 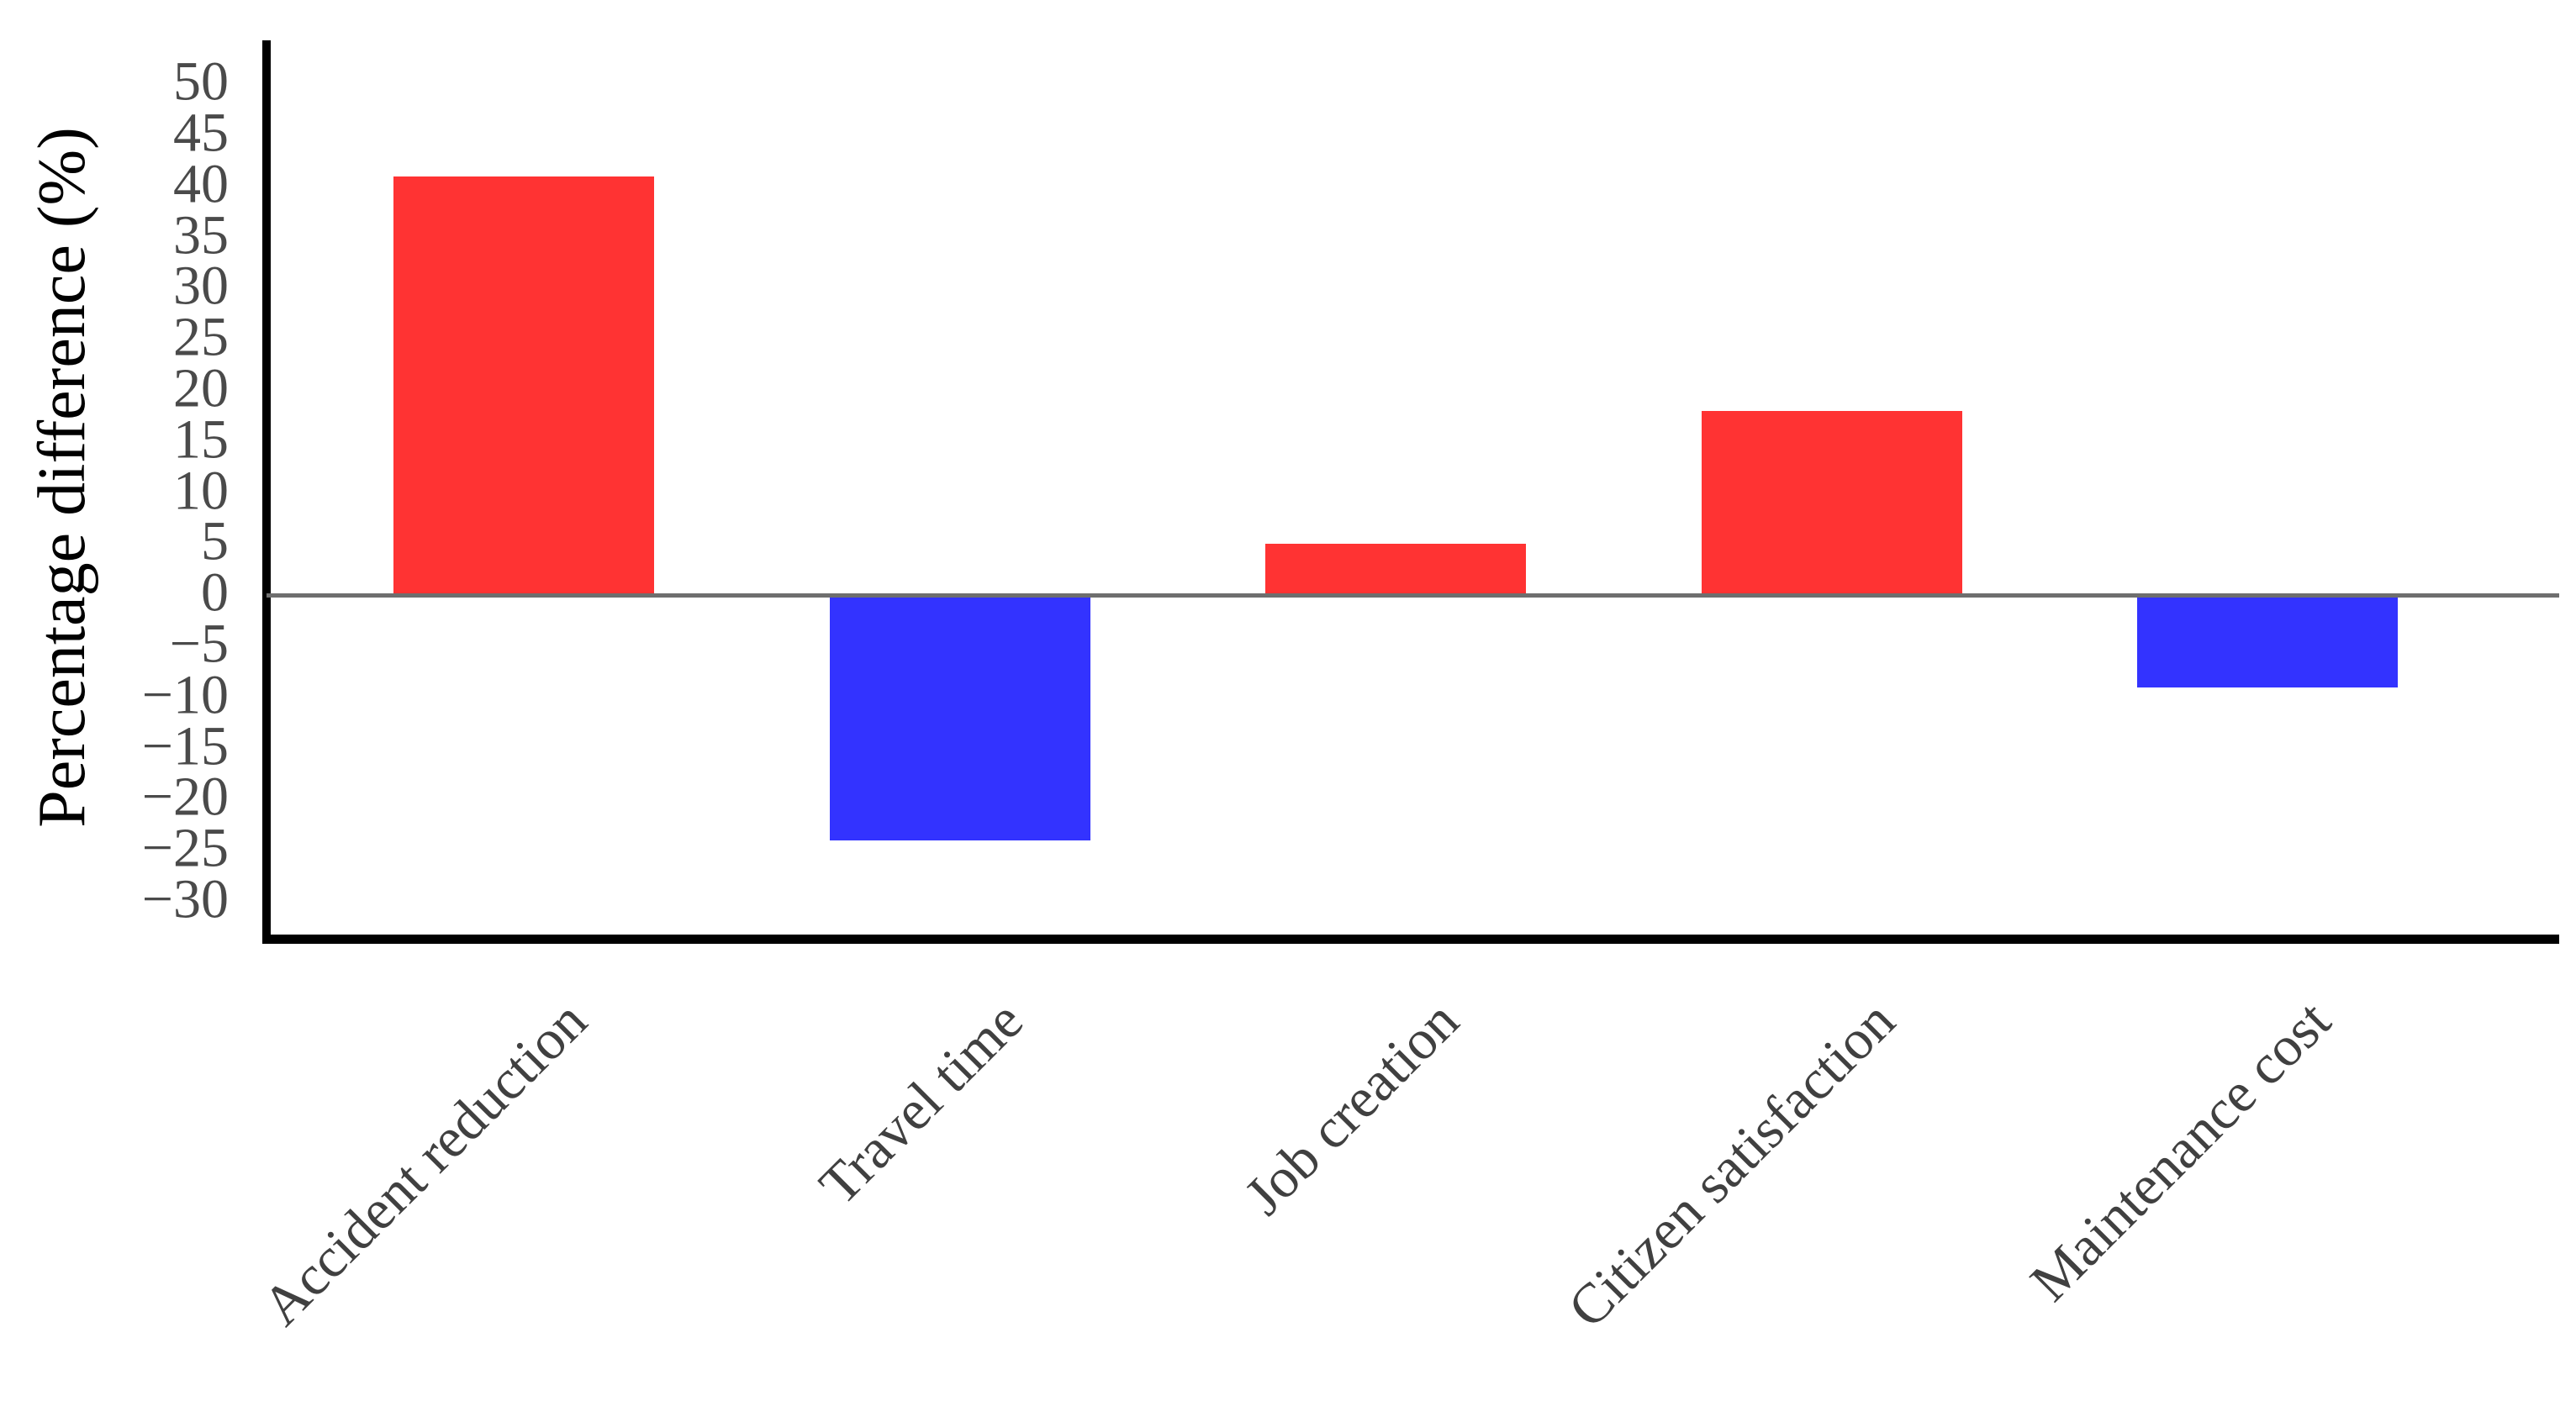 I want to click on y-axis-spine, so click(x=266, y=492).